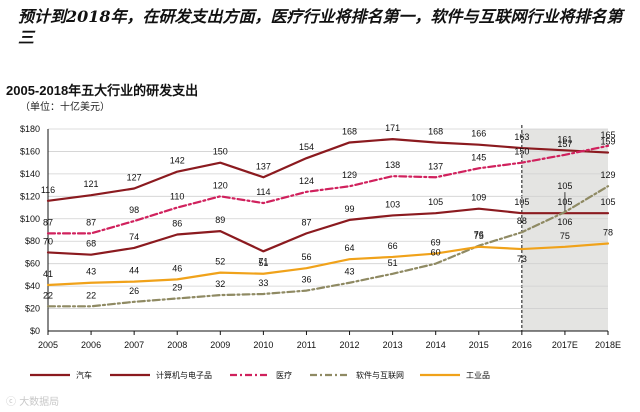  What do you see at coordinates (522, 221) in the screenshot?
I see `data-label: 88` at bounding box center [522, 221].